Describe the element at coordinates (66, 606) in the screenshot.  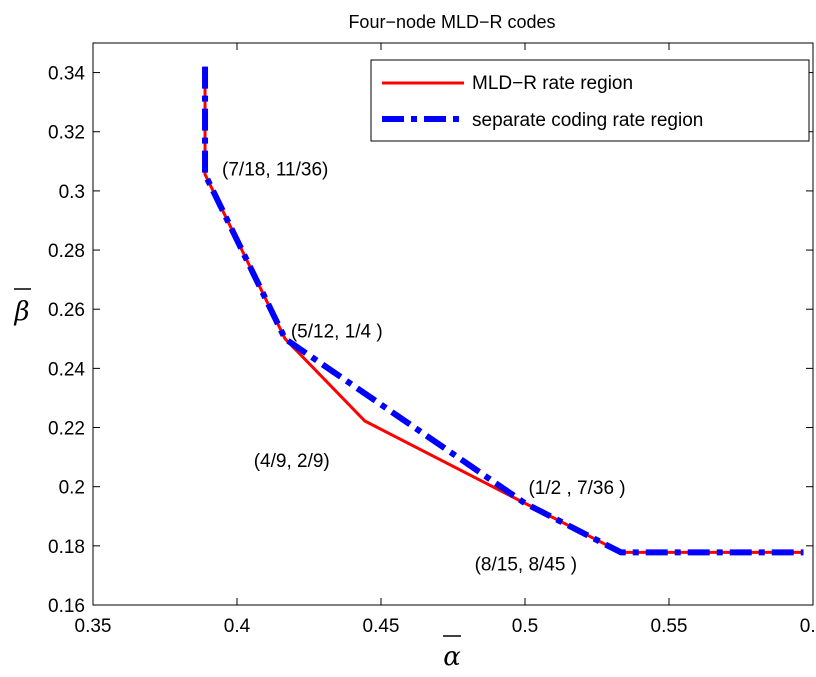
I see `y-tick-label: 0.16` at that location.